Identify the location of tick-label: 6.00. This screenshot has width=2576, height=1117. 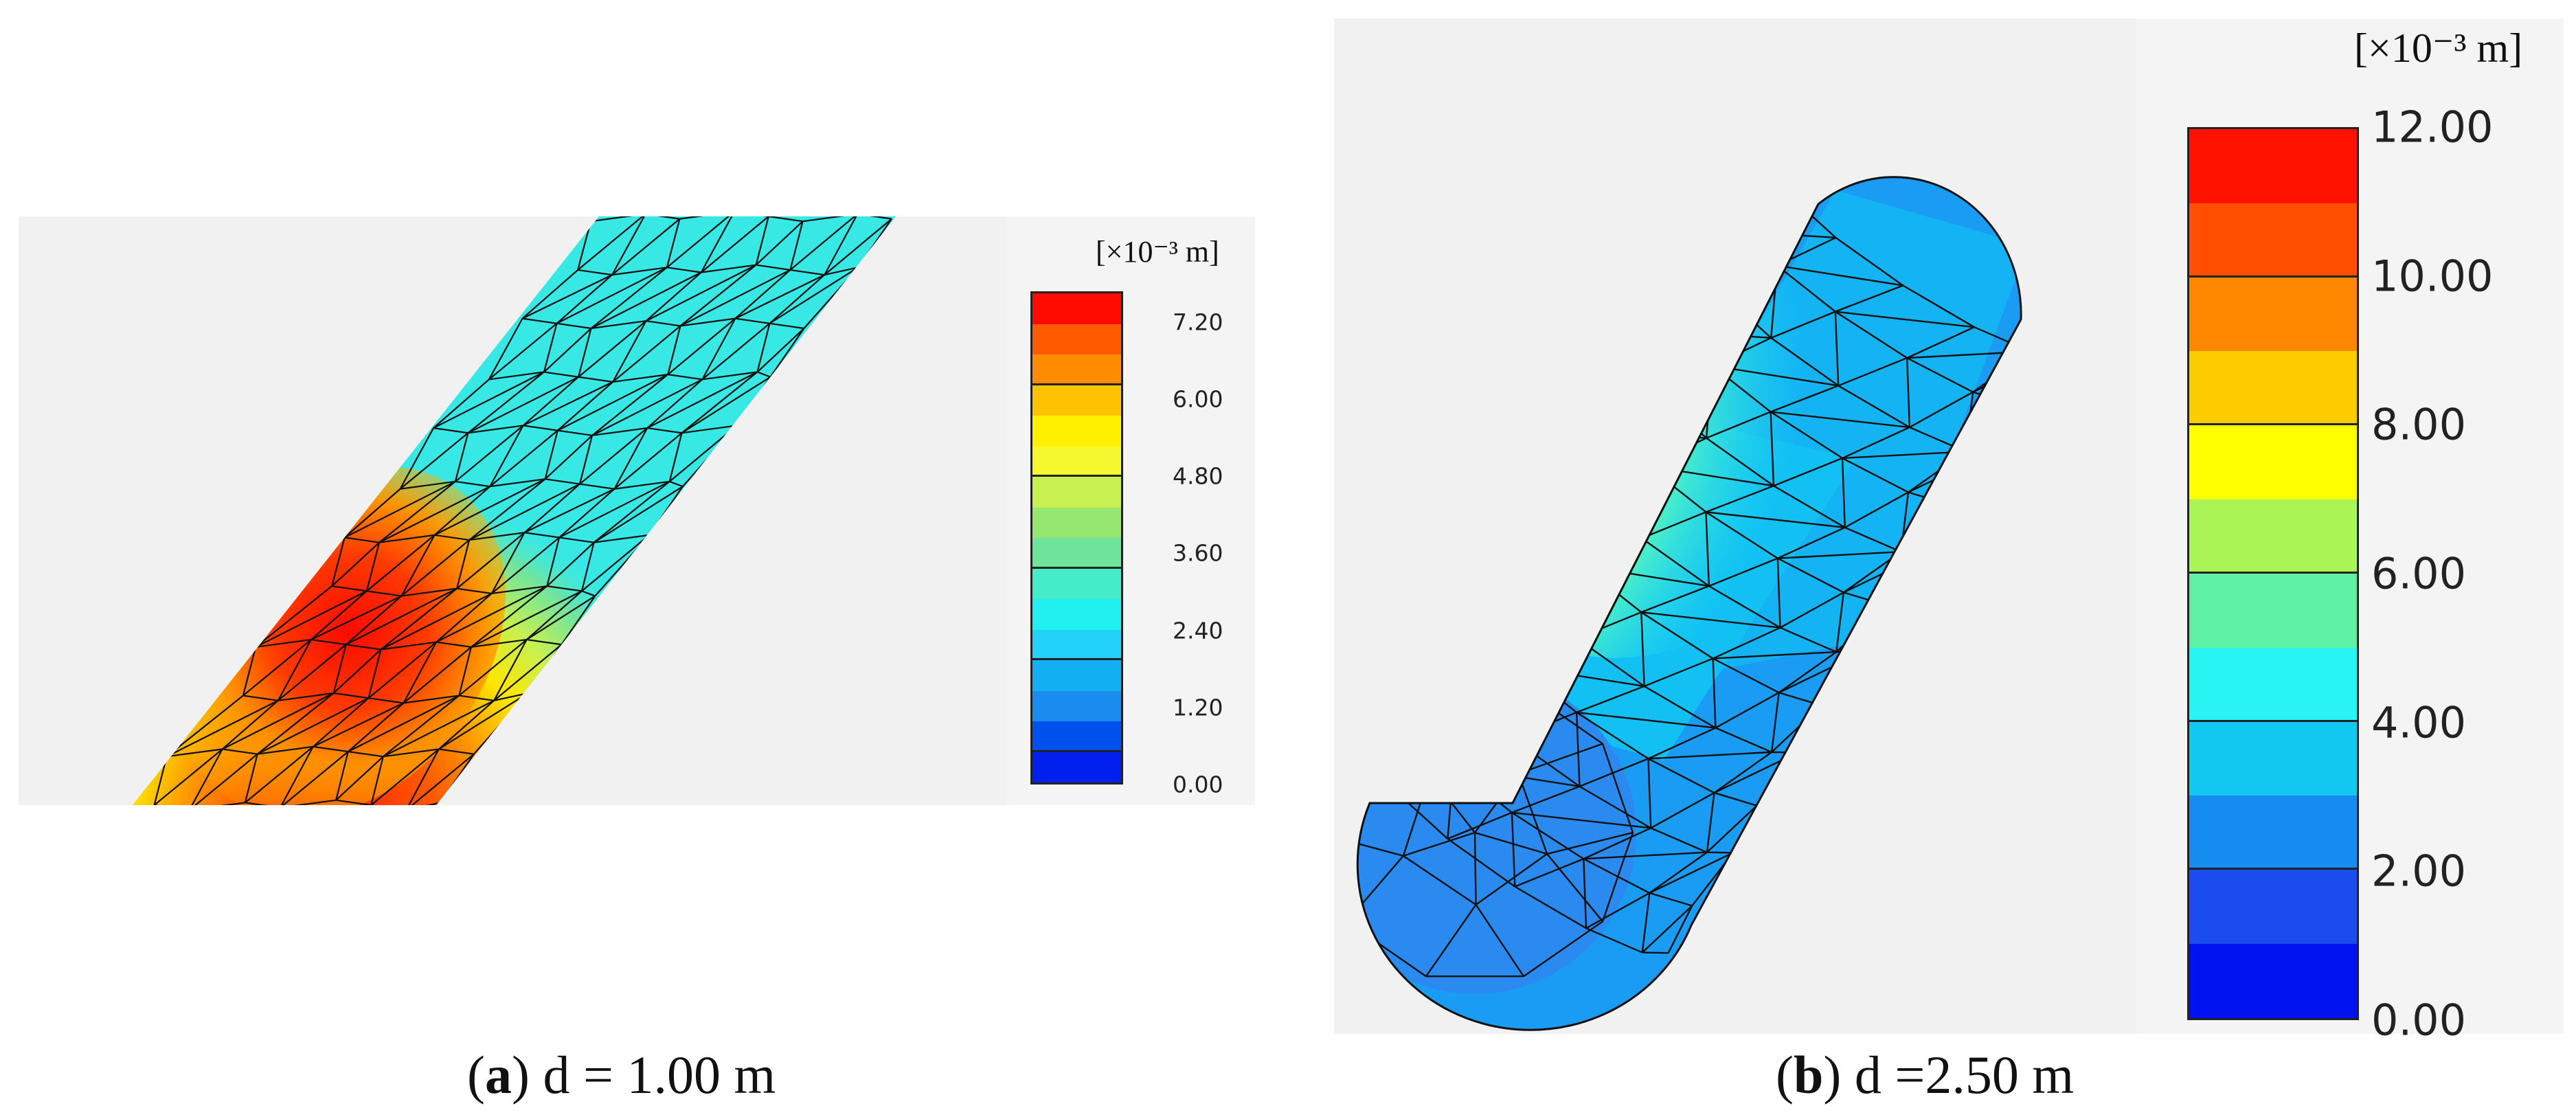
(1198, 399).